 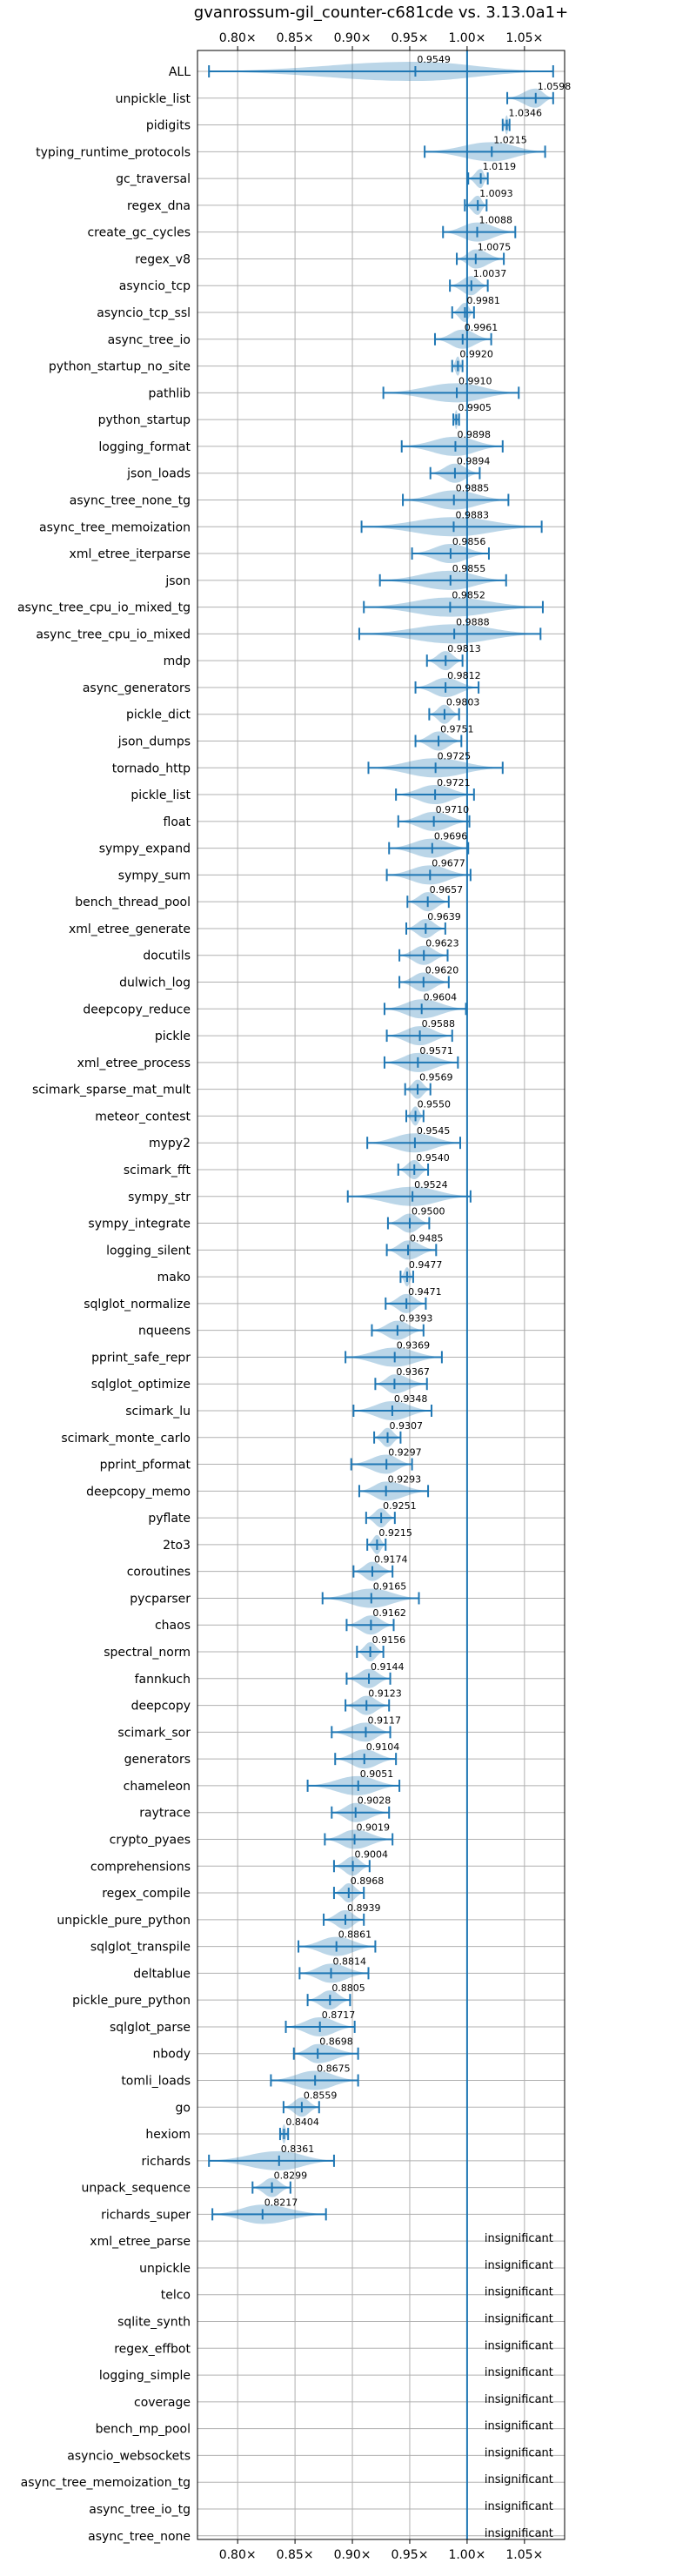 What do you see at coordinates (137, 1009) in the screenshot?
I see `benchmark-label: deepcopy_reduce` at bounding box center [137, 1009].